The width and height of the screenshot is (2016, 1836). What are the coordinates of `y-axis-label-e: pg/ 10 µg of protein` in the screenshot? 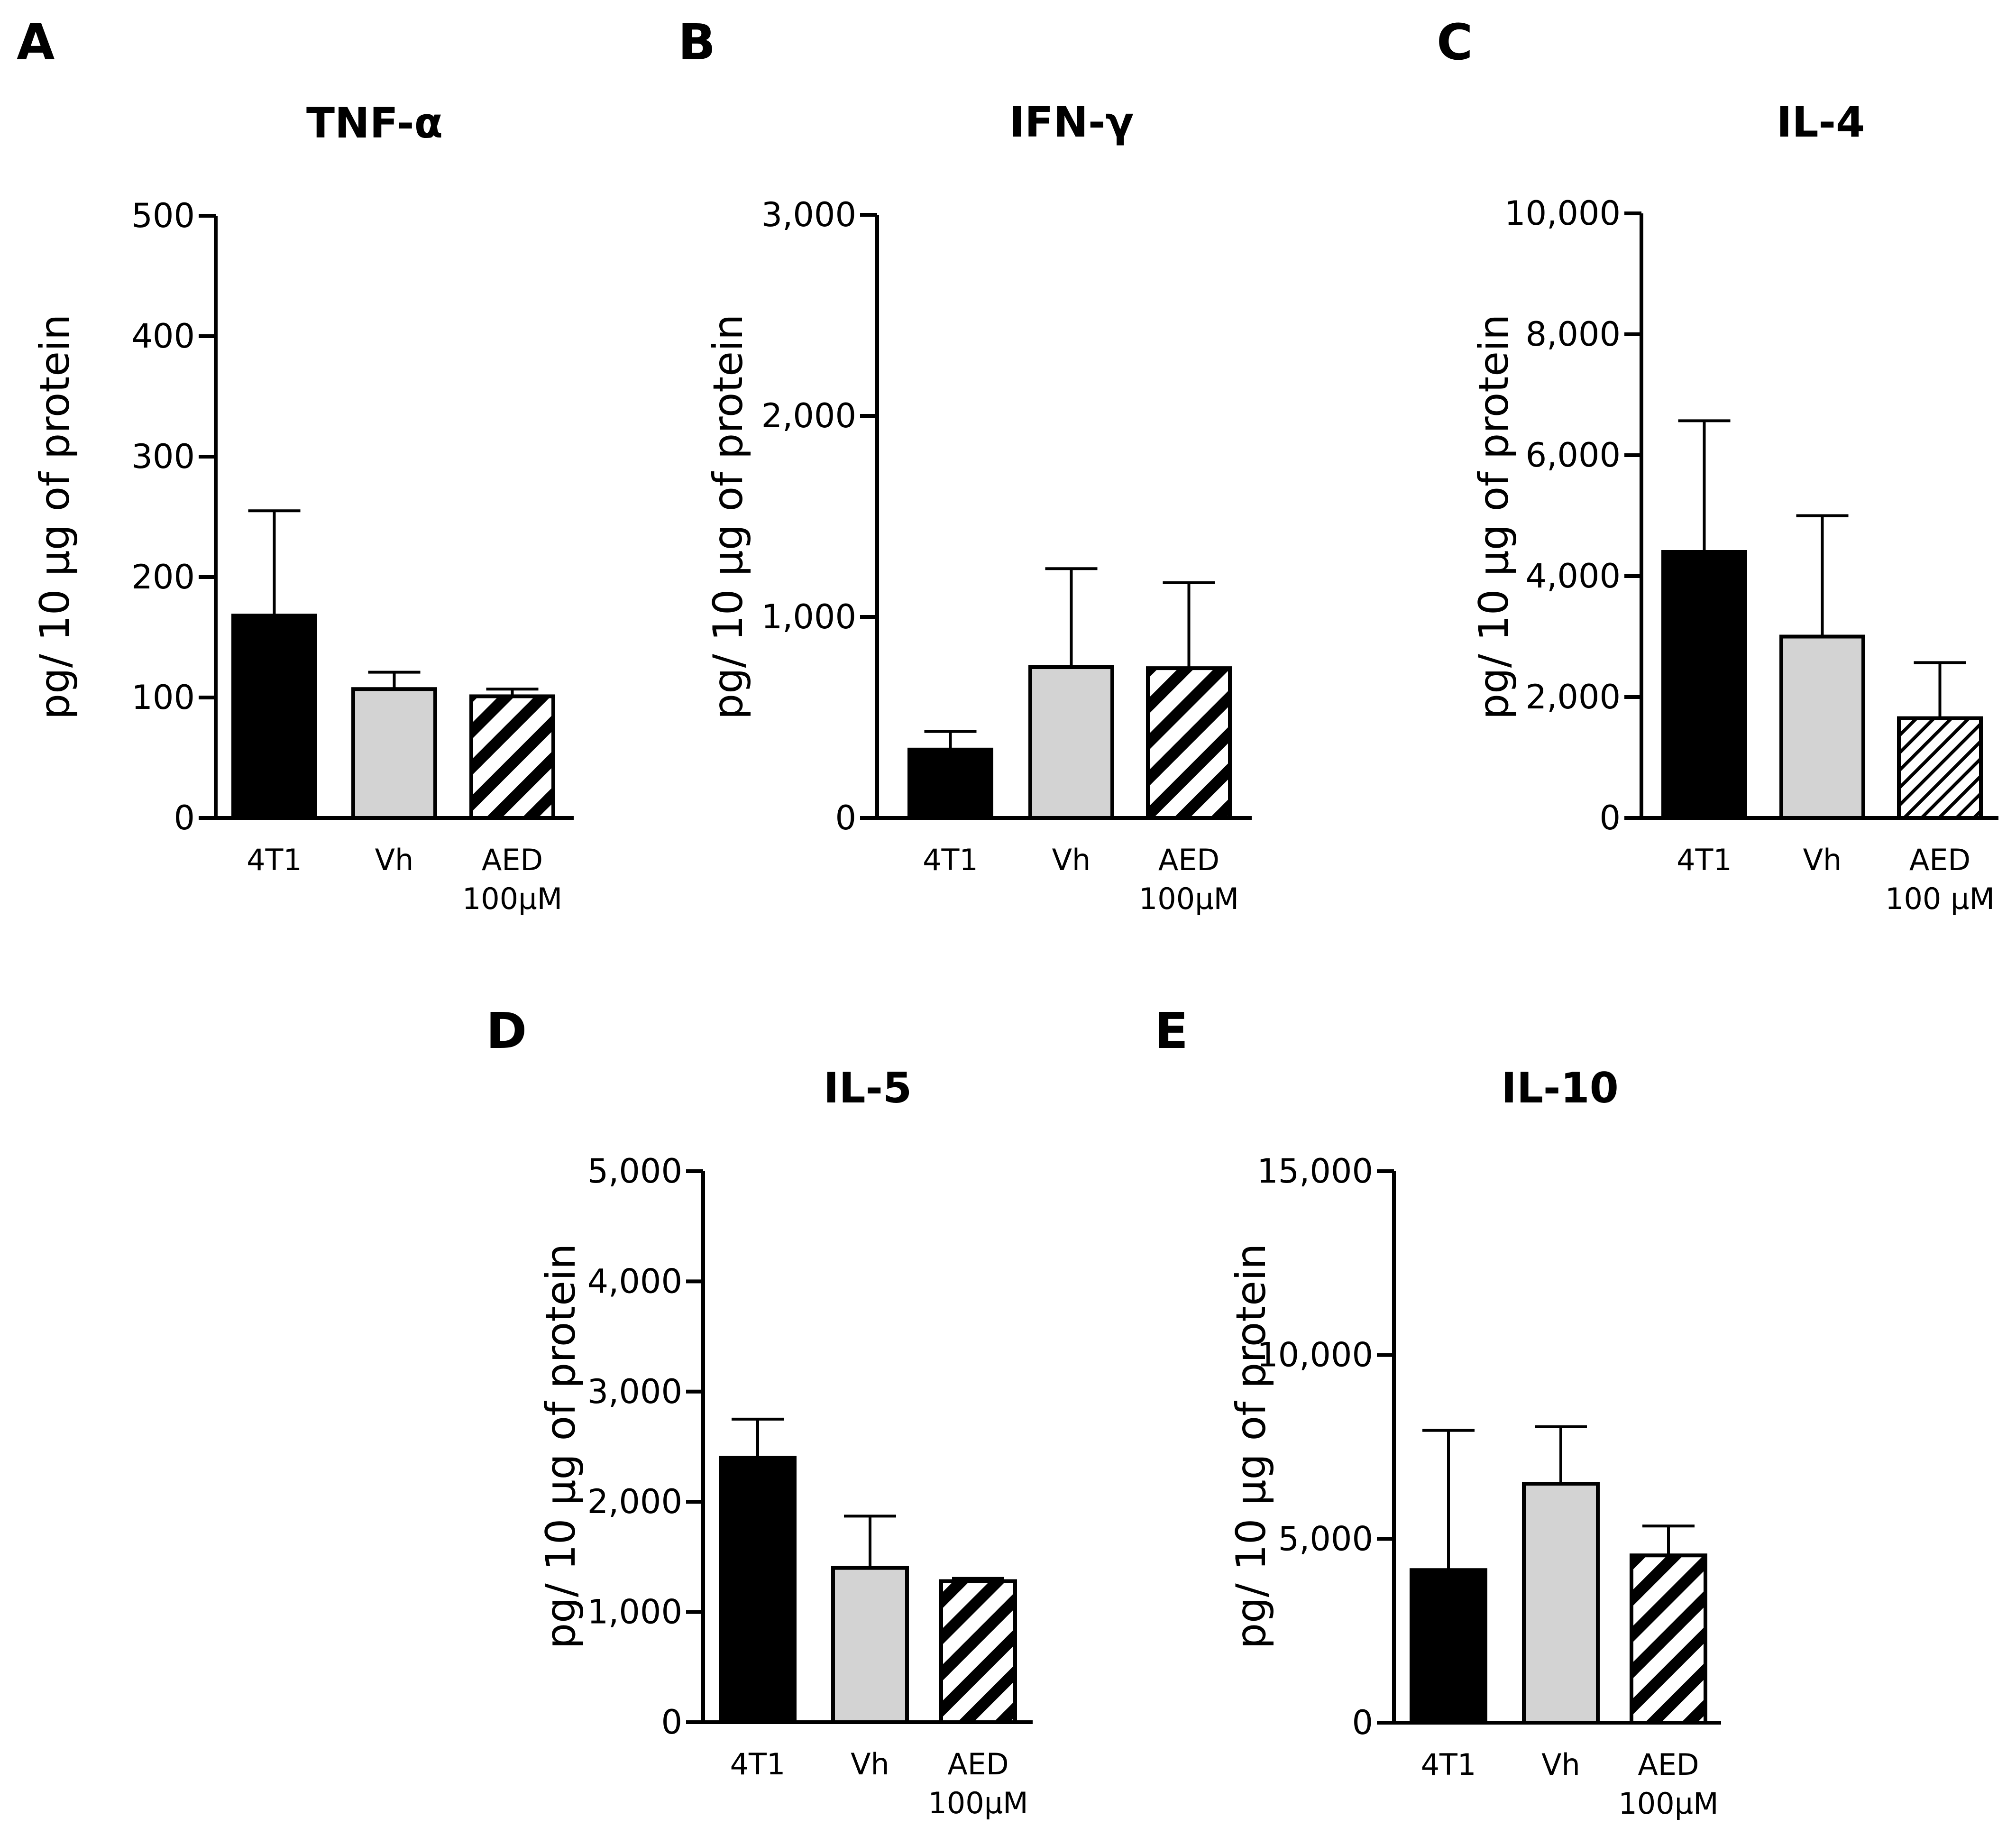 It's located at (1251, 1446).